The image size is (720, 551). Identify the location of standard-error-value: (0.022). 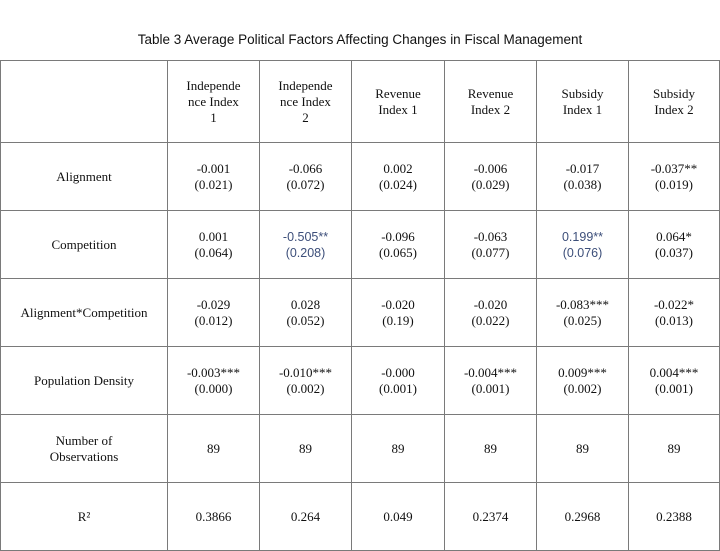
(490, 320).